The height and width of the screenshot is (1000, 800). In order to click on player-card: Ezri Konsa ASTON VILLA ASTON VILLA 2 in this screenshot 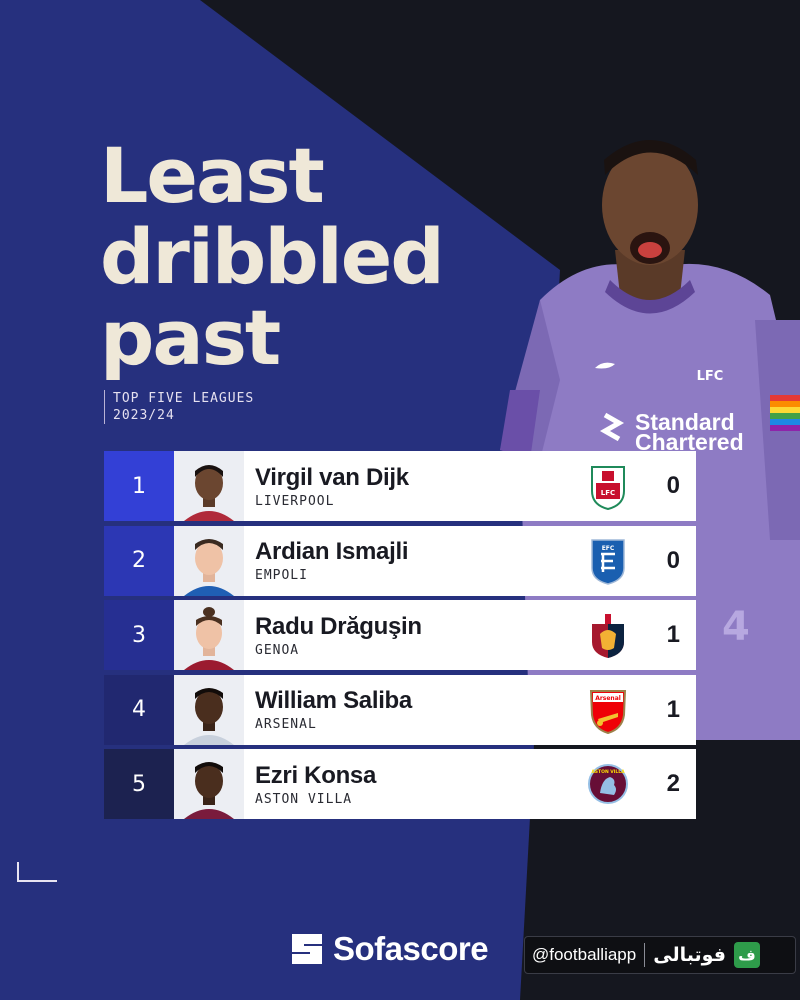, I will do `click(435, 784)`.